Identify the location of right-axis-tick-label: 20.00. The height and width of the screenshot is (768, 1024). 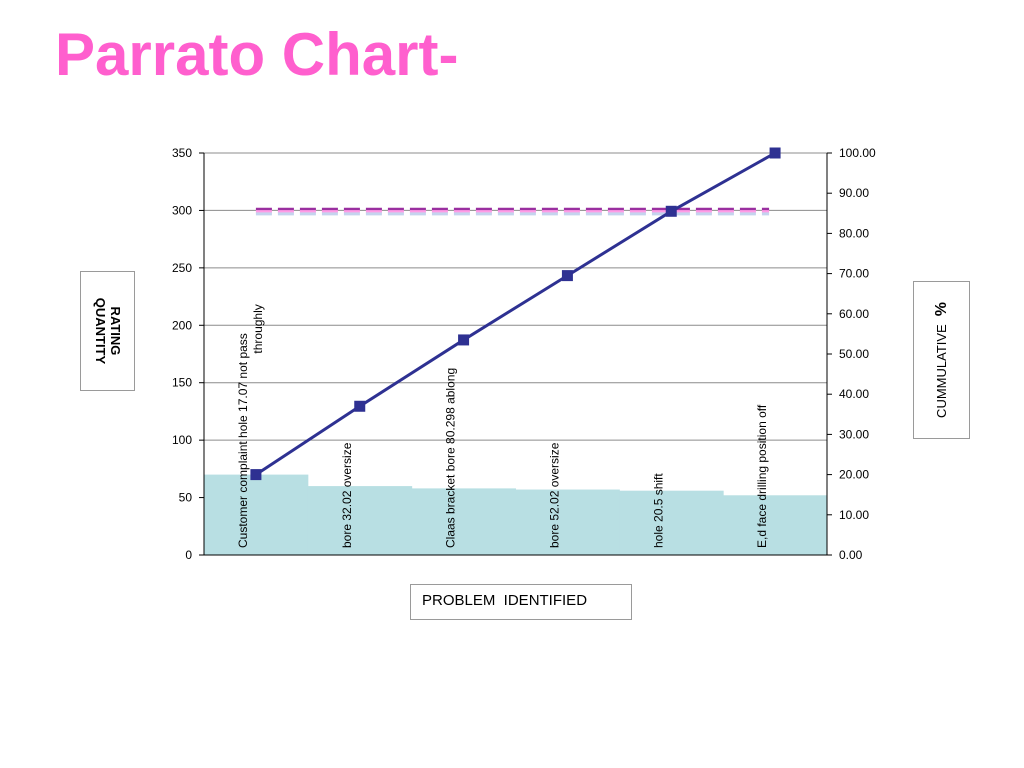
(854, 475).